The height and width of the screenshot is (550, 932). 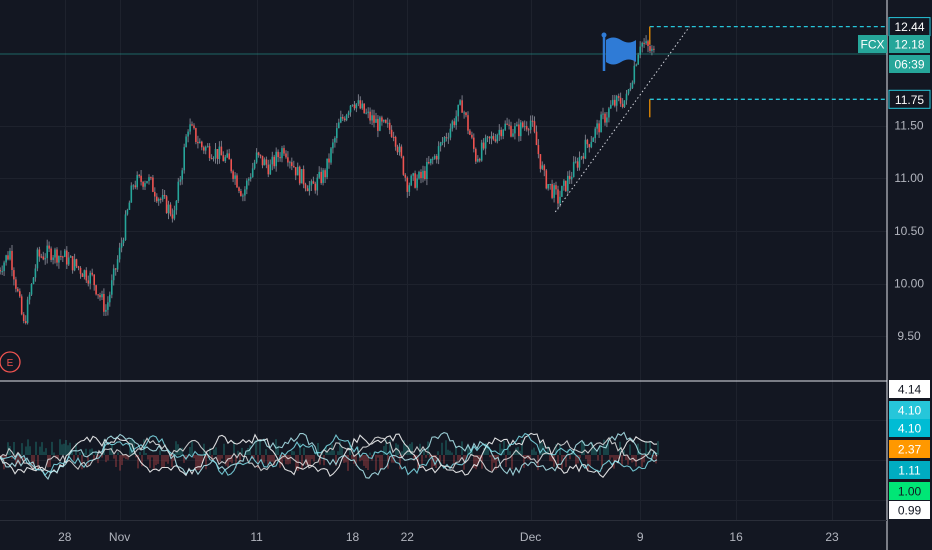 I want to click on earnings-icon, so click(x=10, y=362).